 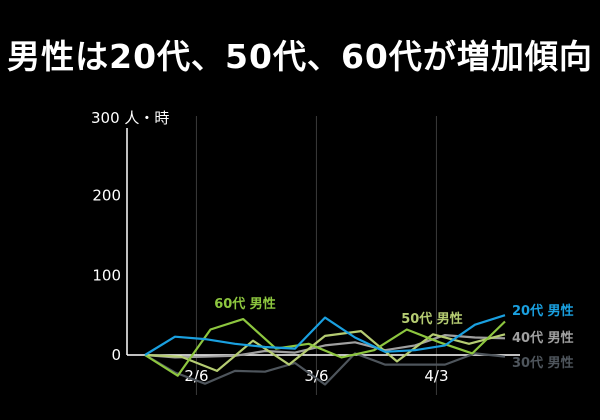 I want to click on x-tick-label: 4/3, so click(x=436, y=376).